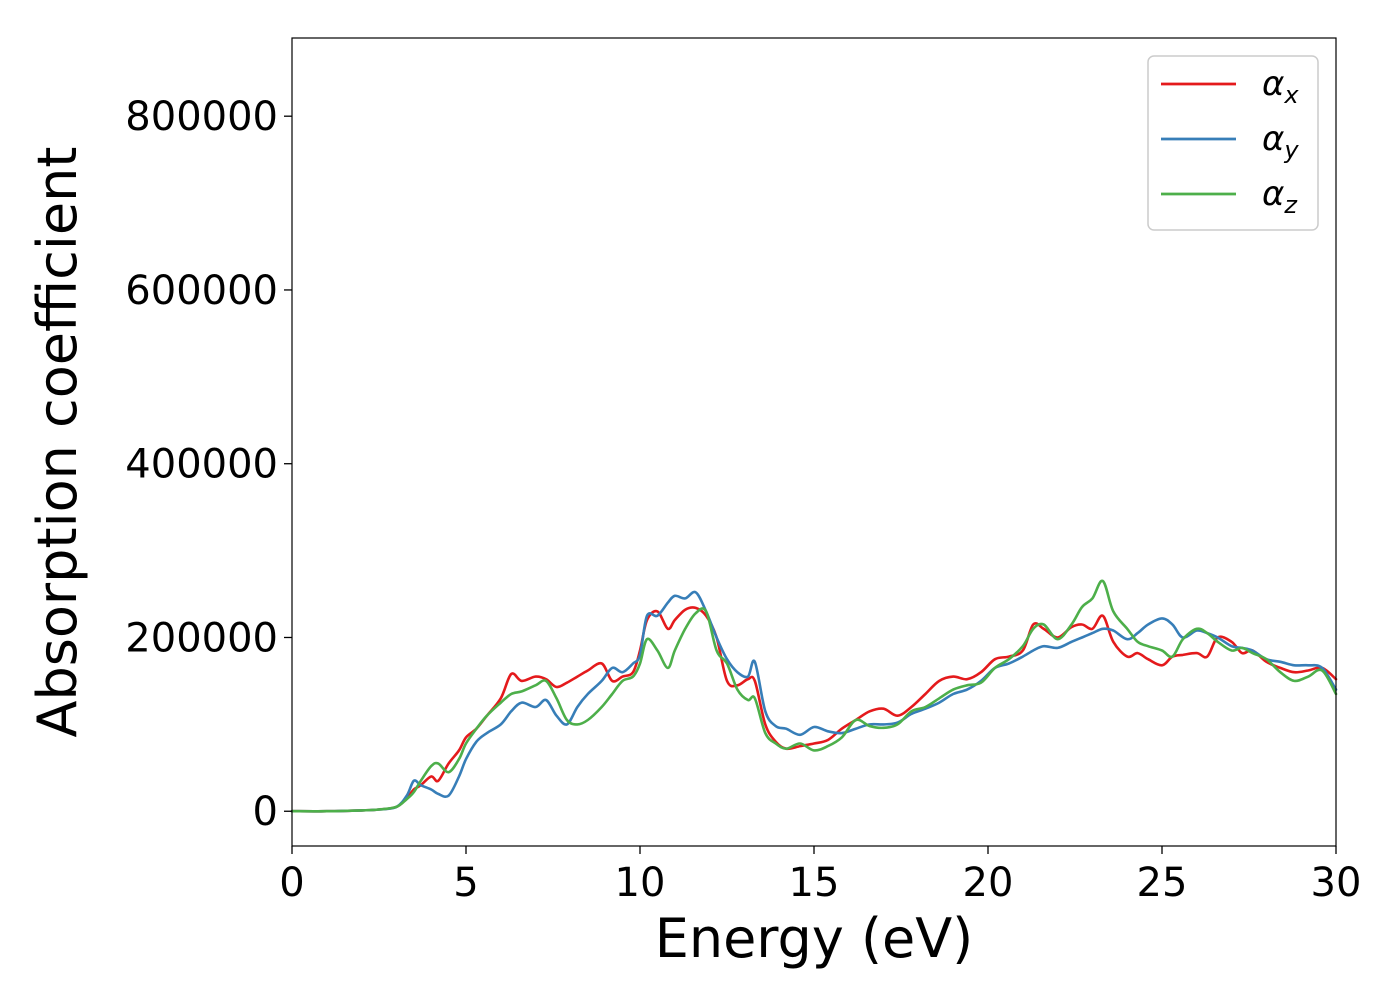 This screenshot has height=1000, width=1400. Describe the element at coordinates (814, 883) in the screenshot. I see `x-tick-label: 15` at that location.